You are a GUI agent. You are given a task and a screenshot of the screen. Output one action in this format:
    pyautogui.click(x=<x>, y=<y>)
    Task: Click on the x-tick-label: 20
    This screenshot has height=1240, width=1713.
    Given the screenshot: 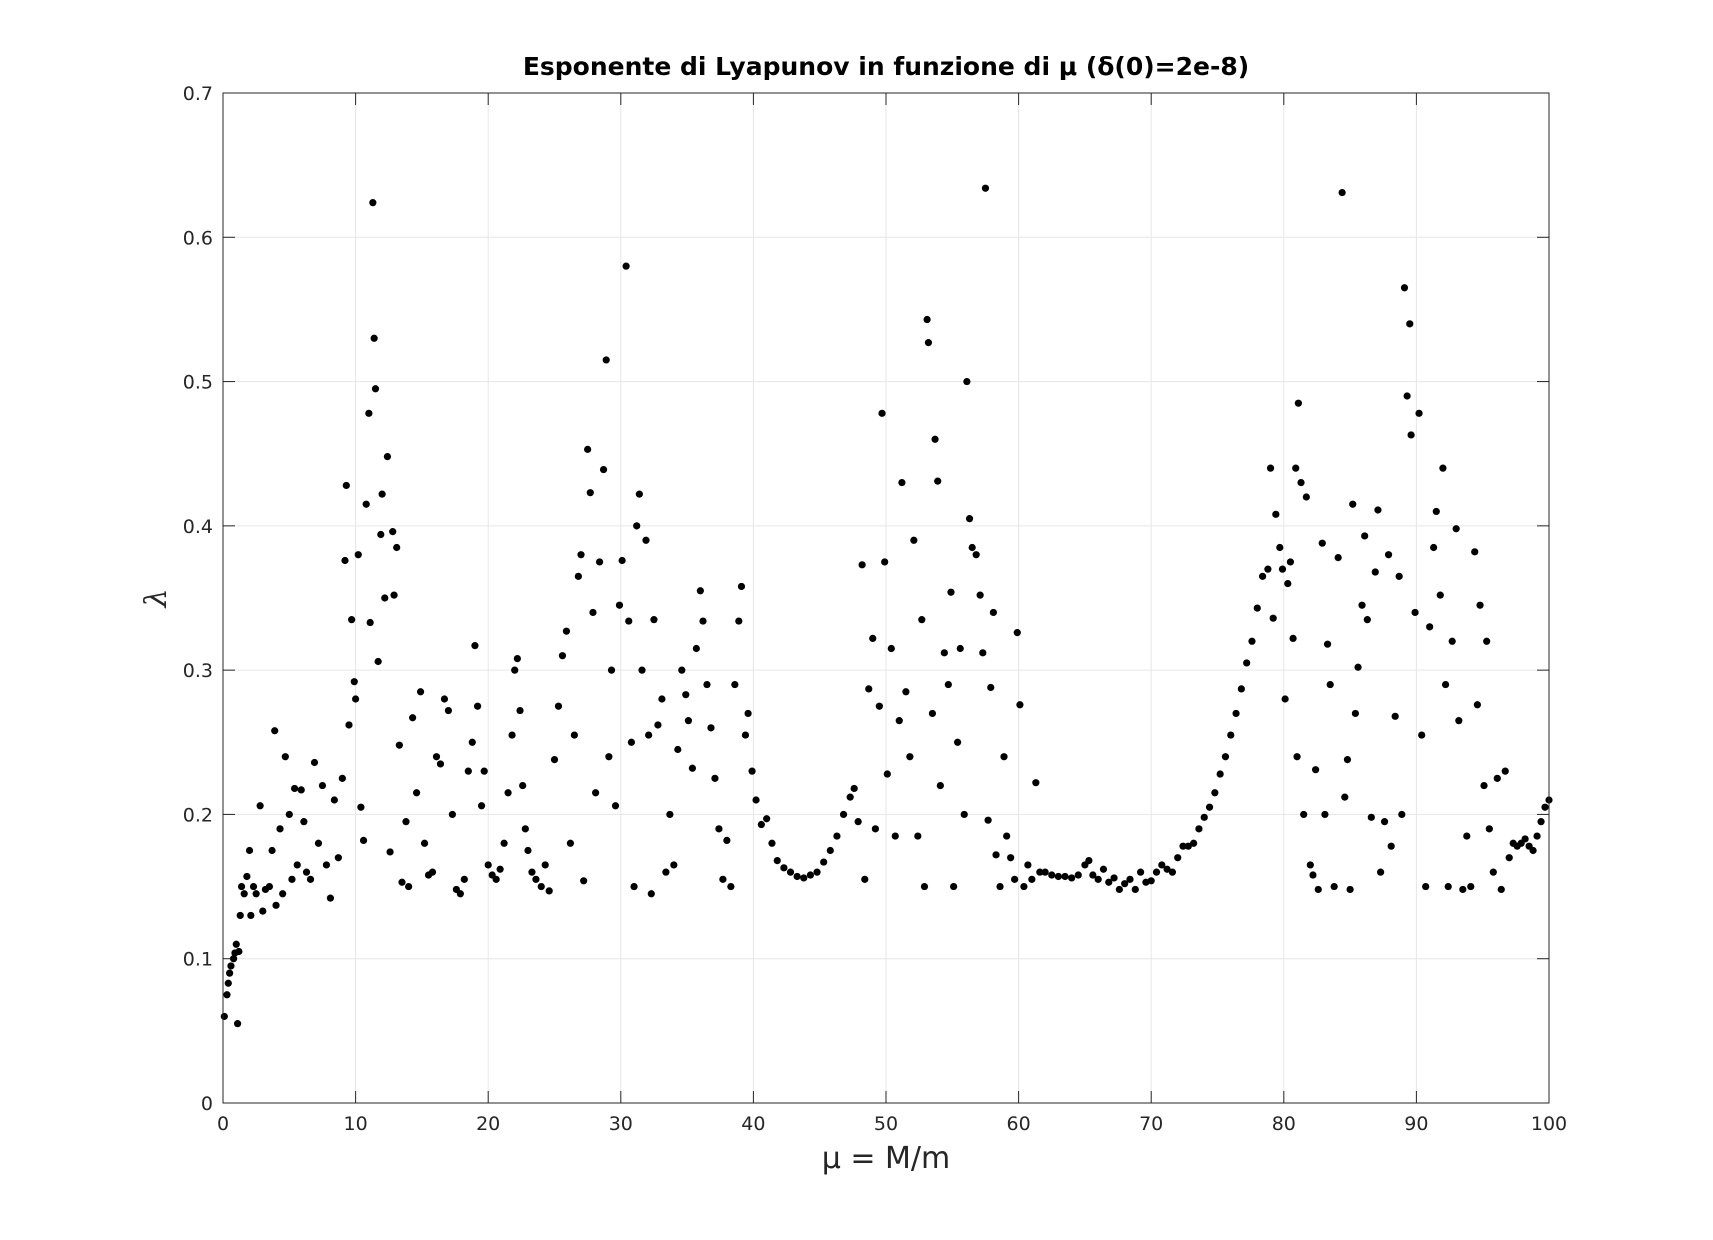 What is the action you would take?
    pyautogui.click(x=488, y=1124)
    